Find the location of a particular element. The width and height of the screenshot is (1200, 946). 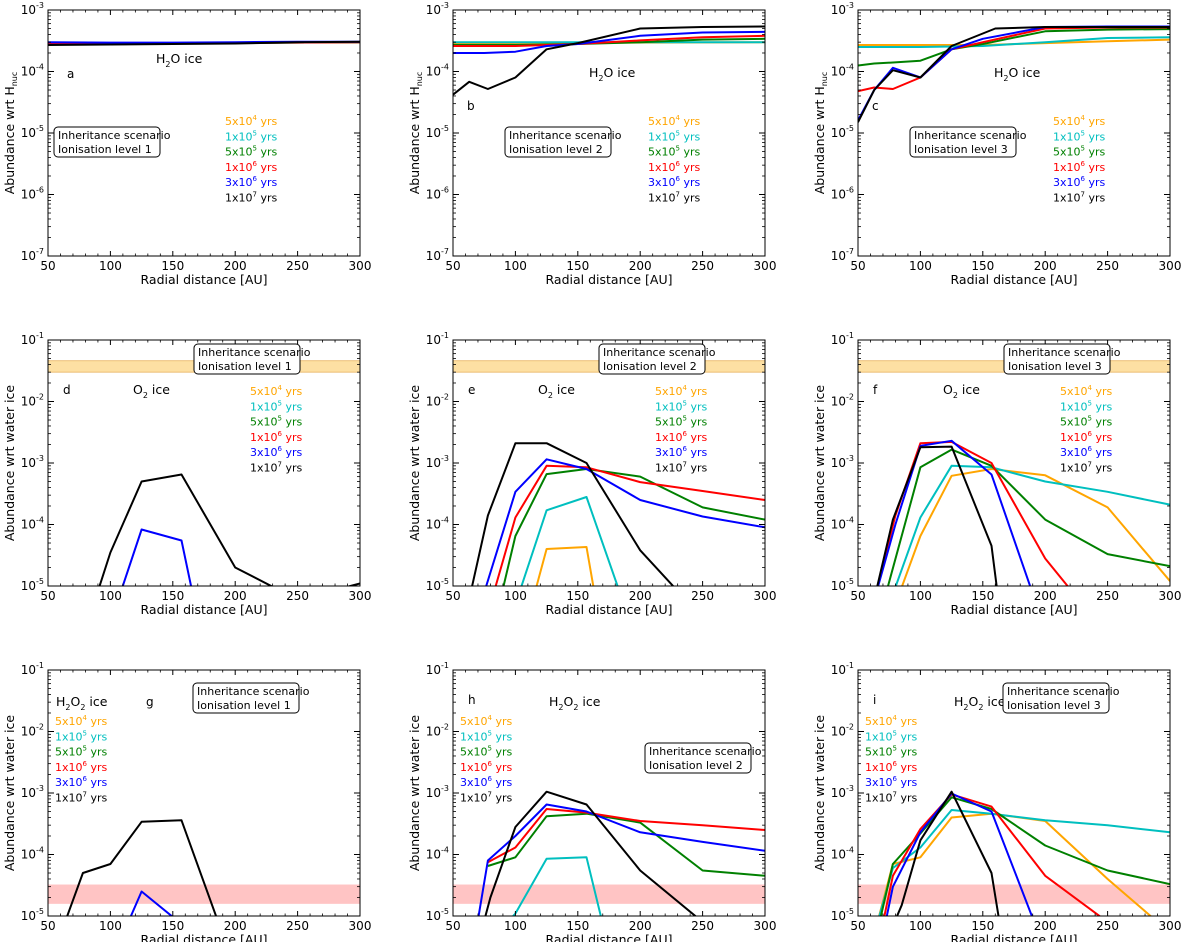

x-tick-label: 150 is located at coordinates (577, 596).